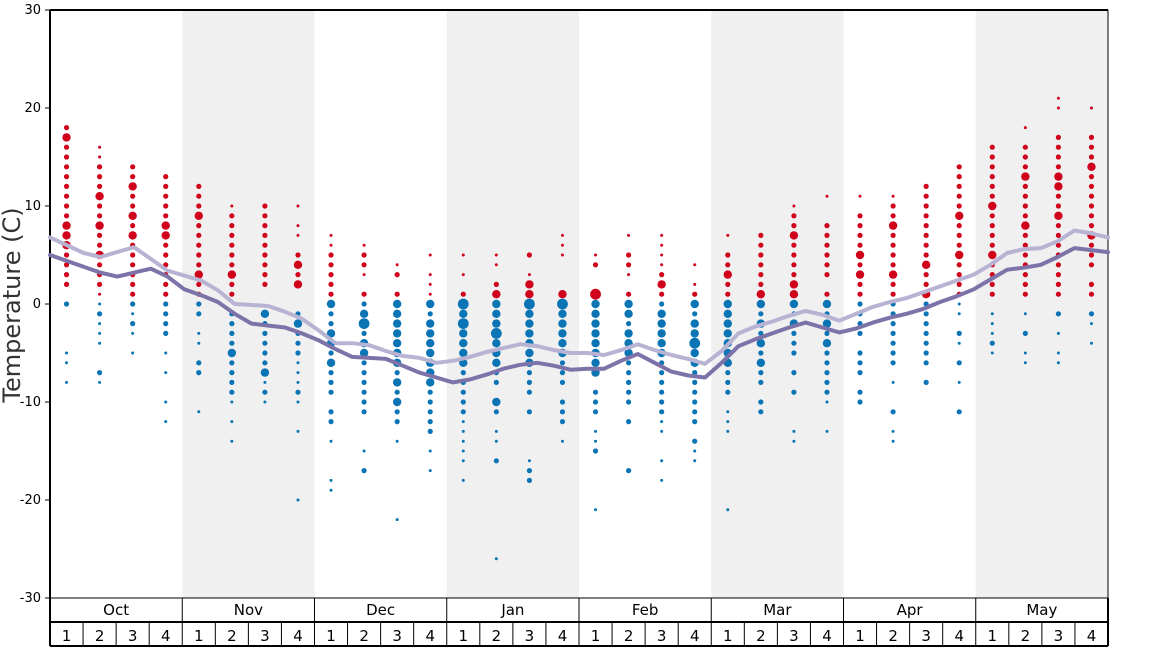  I want to click on week-label: 1, so click(860, 636).